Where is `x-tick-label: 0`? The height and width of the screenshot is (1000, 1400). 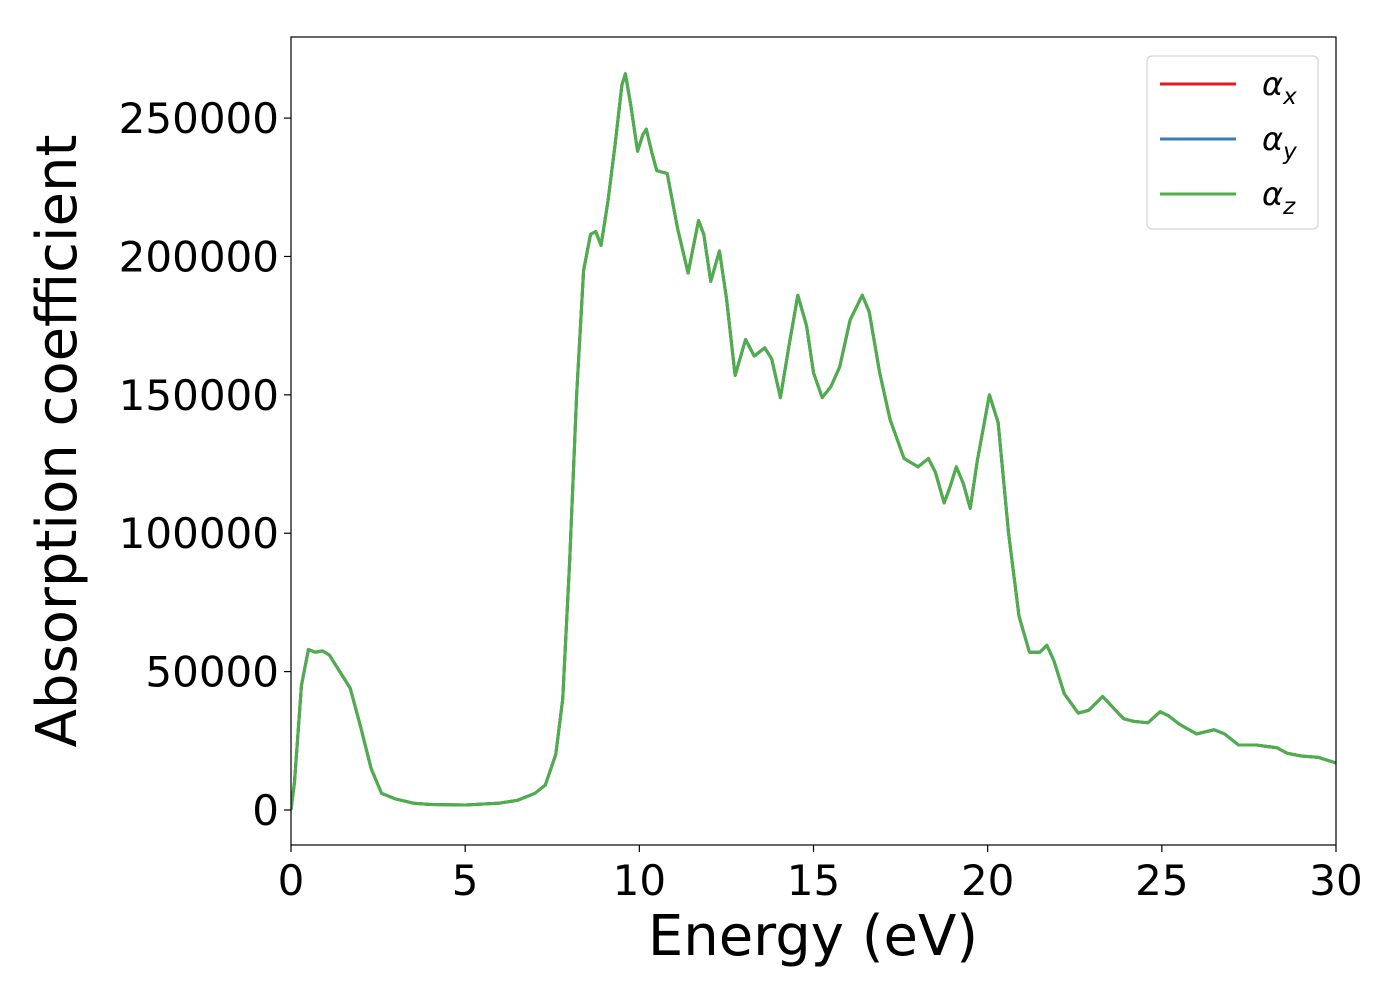
x-tick-label: 0 is located at coordinates (291, 880).